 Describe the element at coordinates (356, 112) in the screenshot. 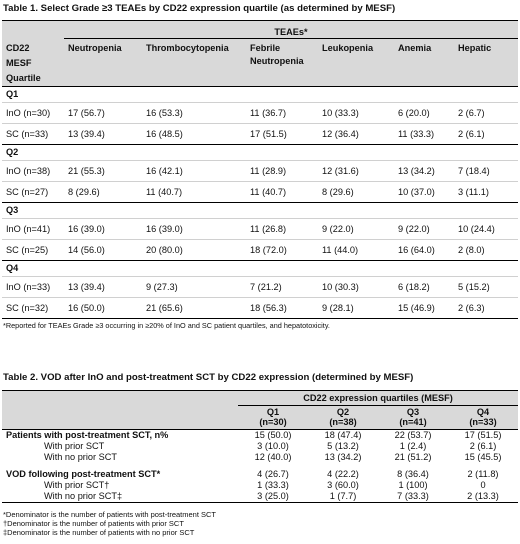

I see `cell: 10 (33.3)` at that location.